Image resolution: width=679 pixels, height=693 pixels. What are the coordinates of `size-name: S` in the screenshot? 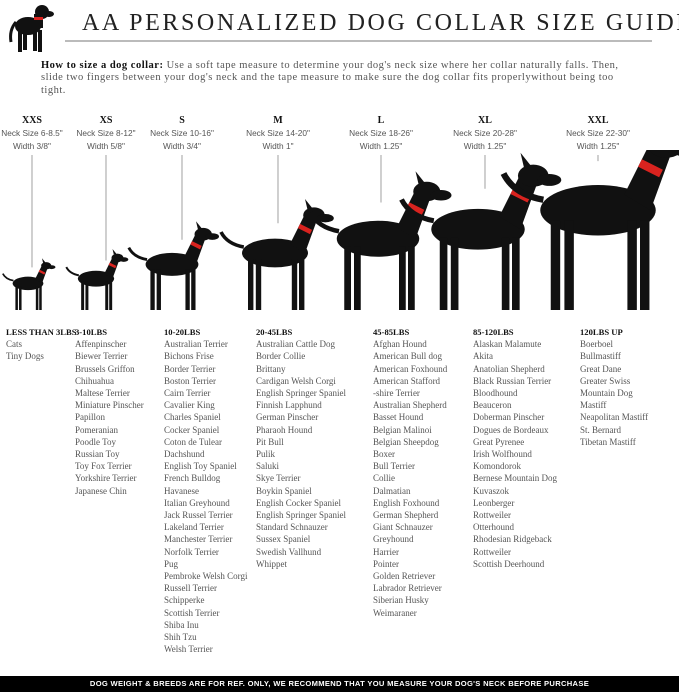 It's located at (182, 120).